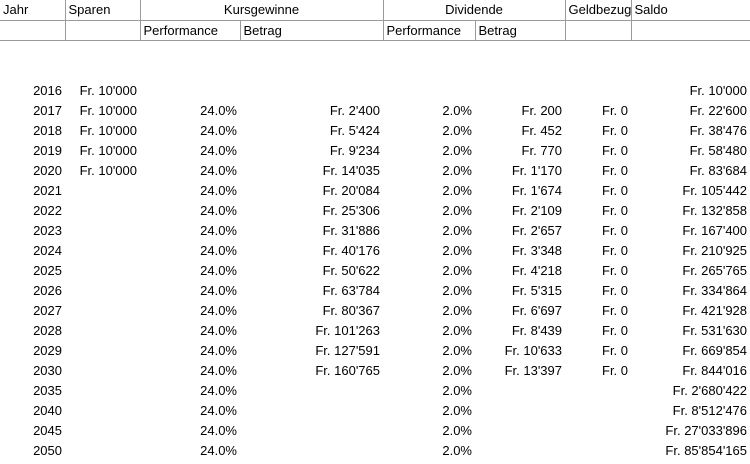 The width and height of the screenshot is (750, 464). What do you see at coordinates (537, 270) in the screenshot?
I see `cell-dividende-betrag: Fr. 4'218` at bounding box center [537, 270].